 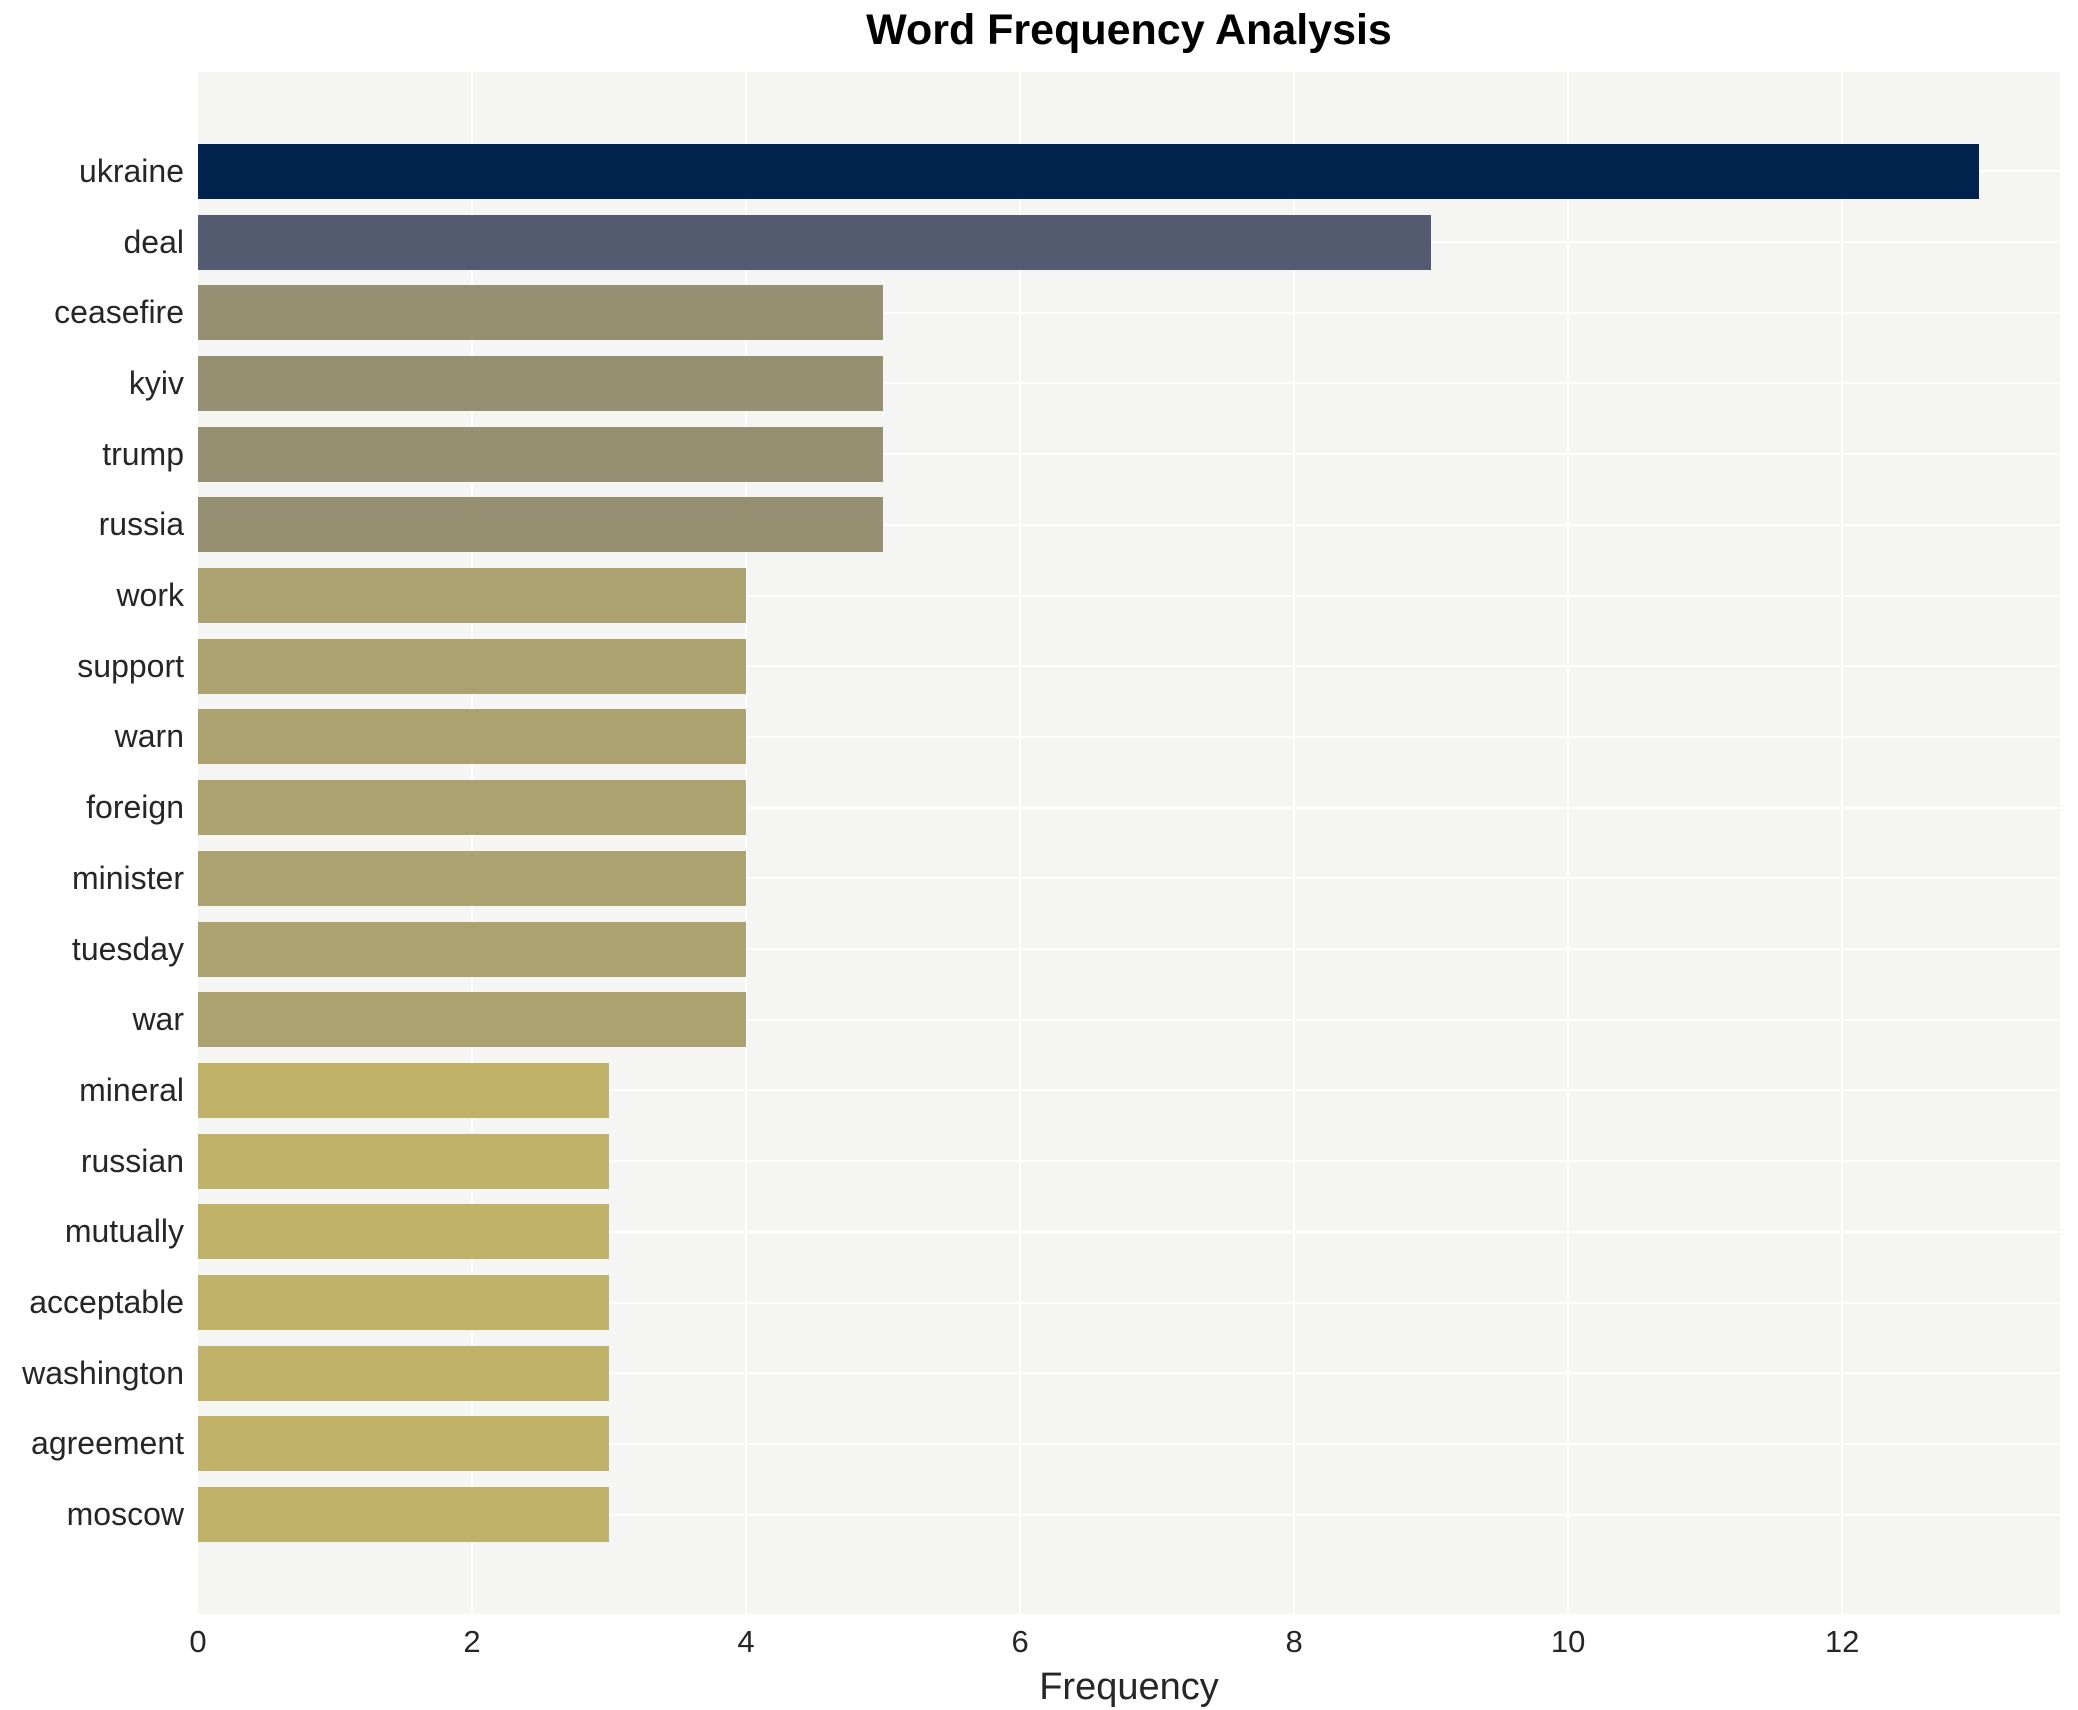 I want to click on bar-minister, so click(x=472, y=878).